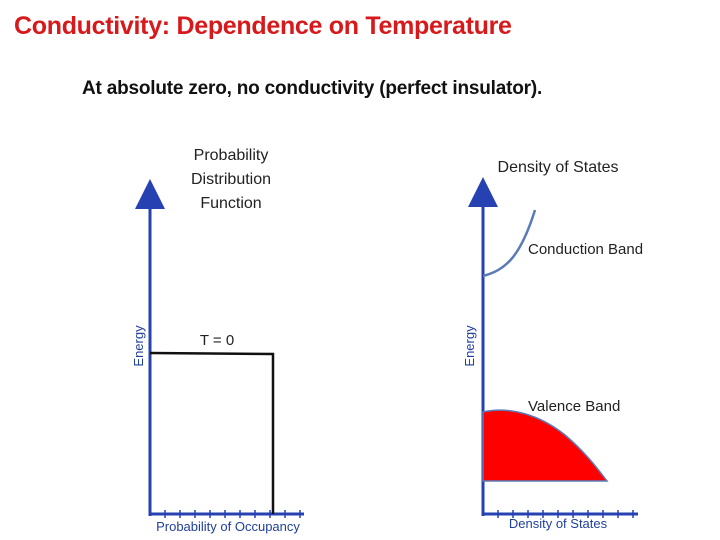 This screenshot has height=540, width=720. What do you see at coordinates (545, 445) in the screenshot?
I see `valence-band-fill` at bounding box center [545, 445].